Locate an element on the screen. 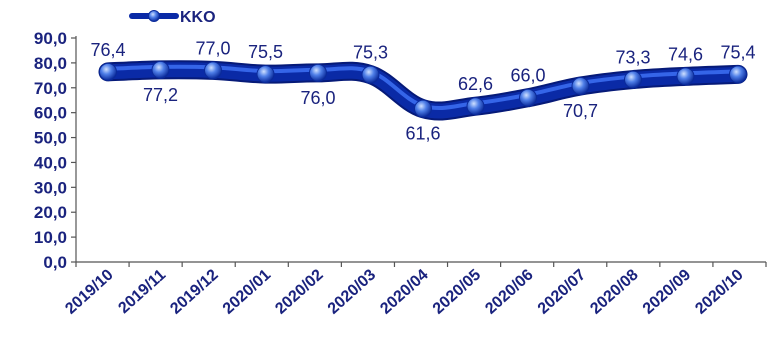  y-axis: 0,0 10,0 20,0 30,0 40,0 50,0 60,0 70,0 80,0 90,0 is located at coordinates (55, 150).